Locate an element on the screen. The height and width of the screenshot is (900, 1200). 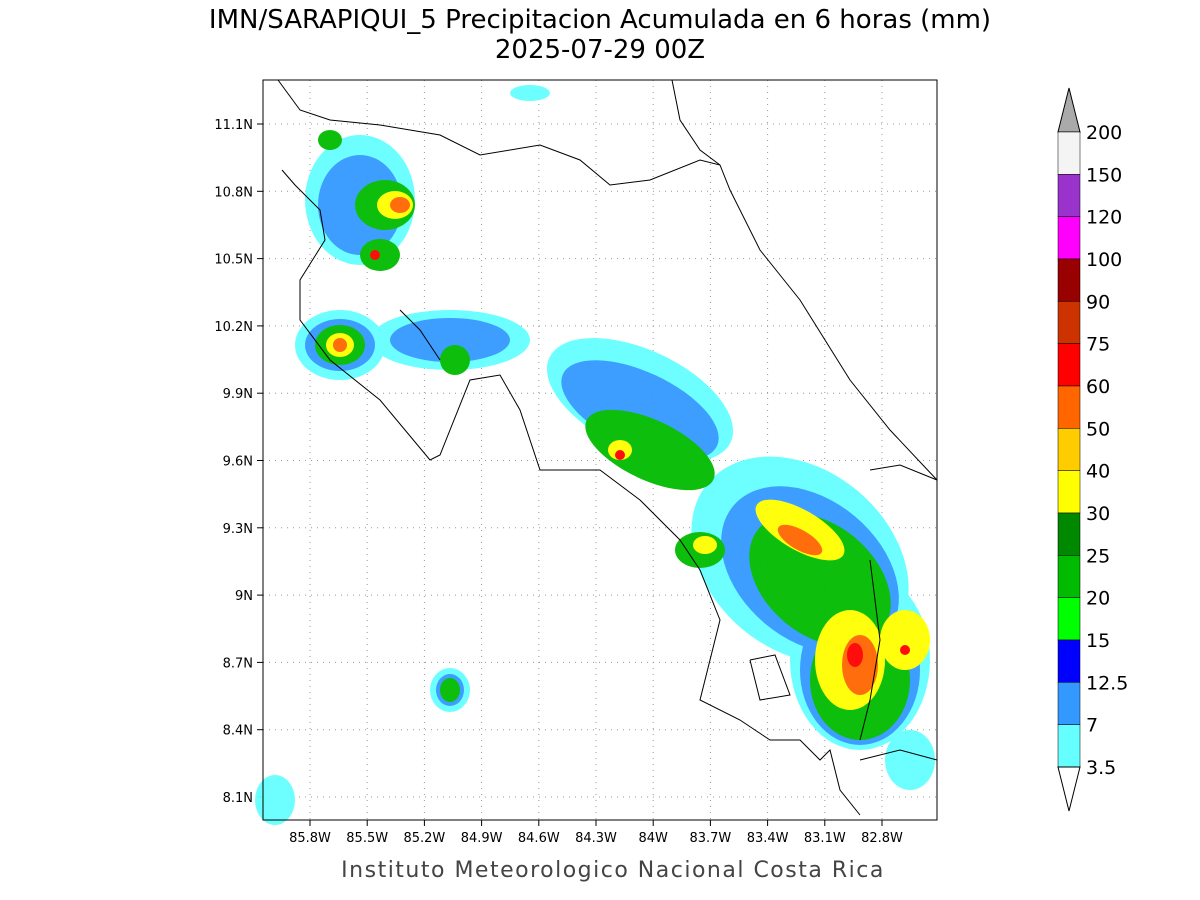
subtitle: 2025-07-29 00Z is located at coordinates (600, 50).